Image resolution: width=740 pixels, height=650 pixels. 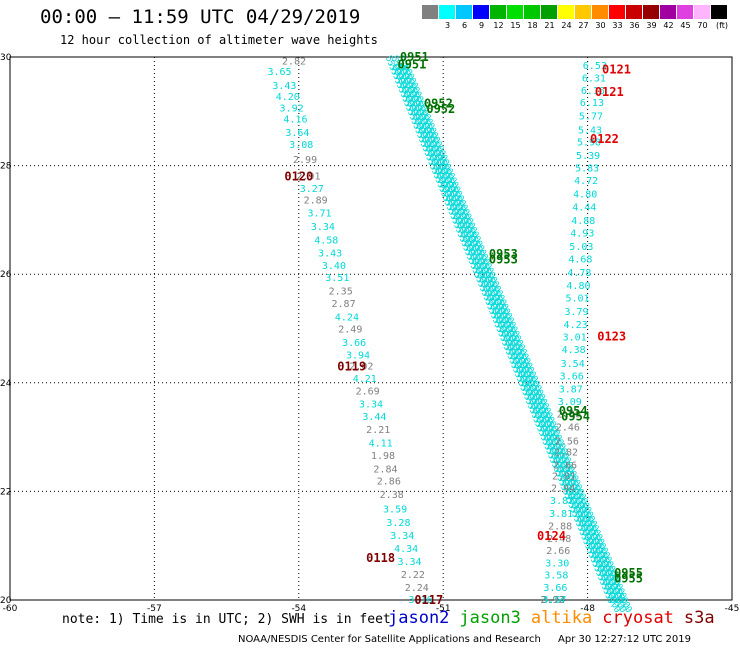 What do you see at coordinates (581, 247) in the screenshot?
I see `wave-height-label: 5.03` at bounding box center [581, 247].